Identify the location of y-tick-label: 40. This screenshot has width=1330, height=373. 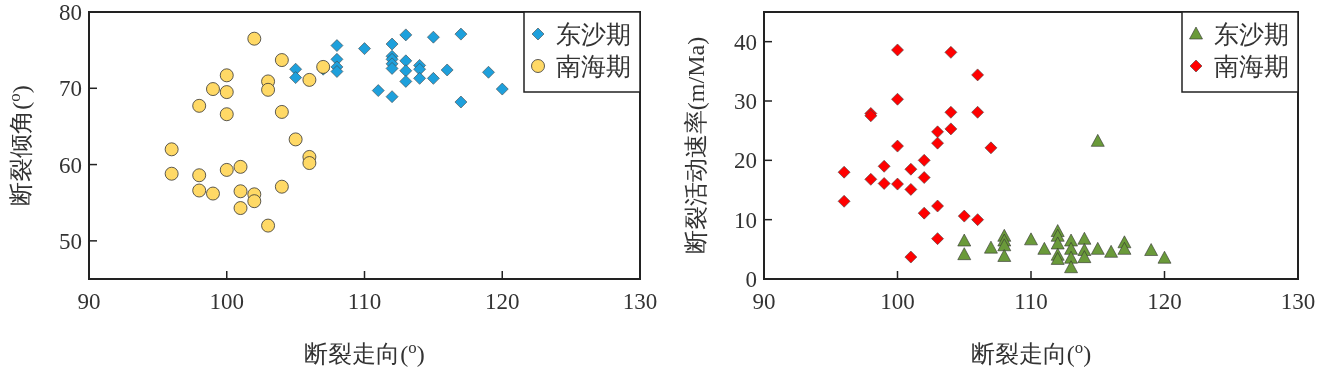
(745, 42).